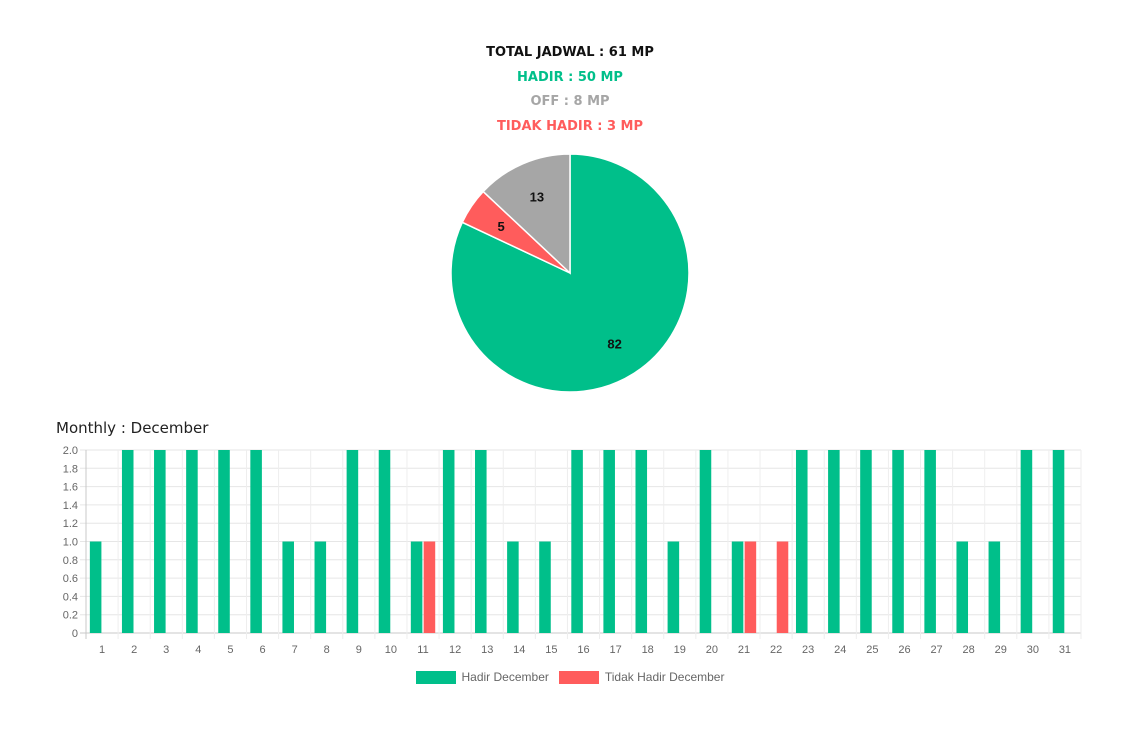 Image resolution: width=1140 pixels, height=739 pixels. Describe the element at coordinates (422, 650) in the screenshot. I see `x-tick-label: 11` at that location.